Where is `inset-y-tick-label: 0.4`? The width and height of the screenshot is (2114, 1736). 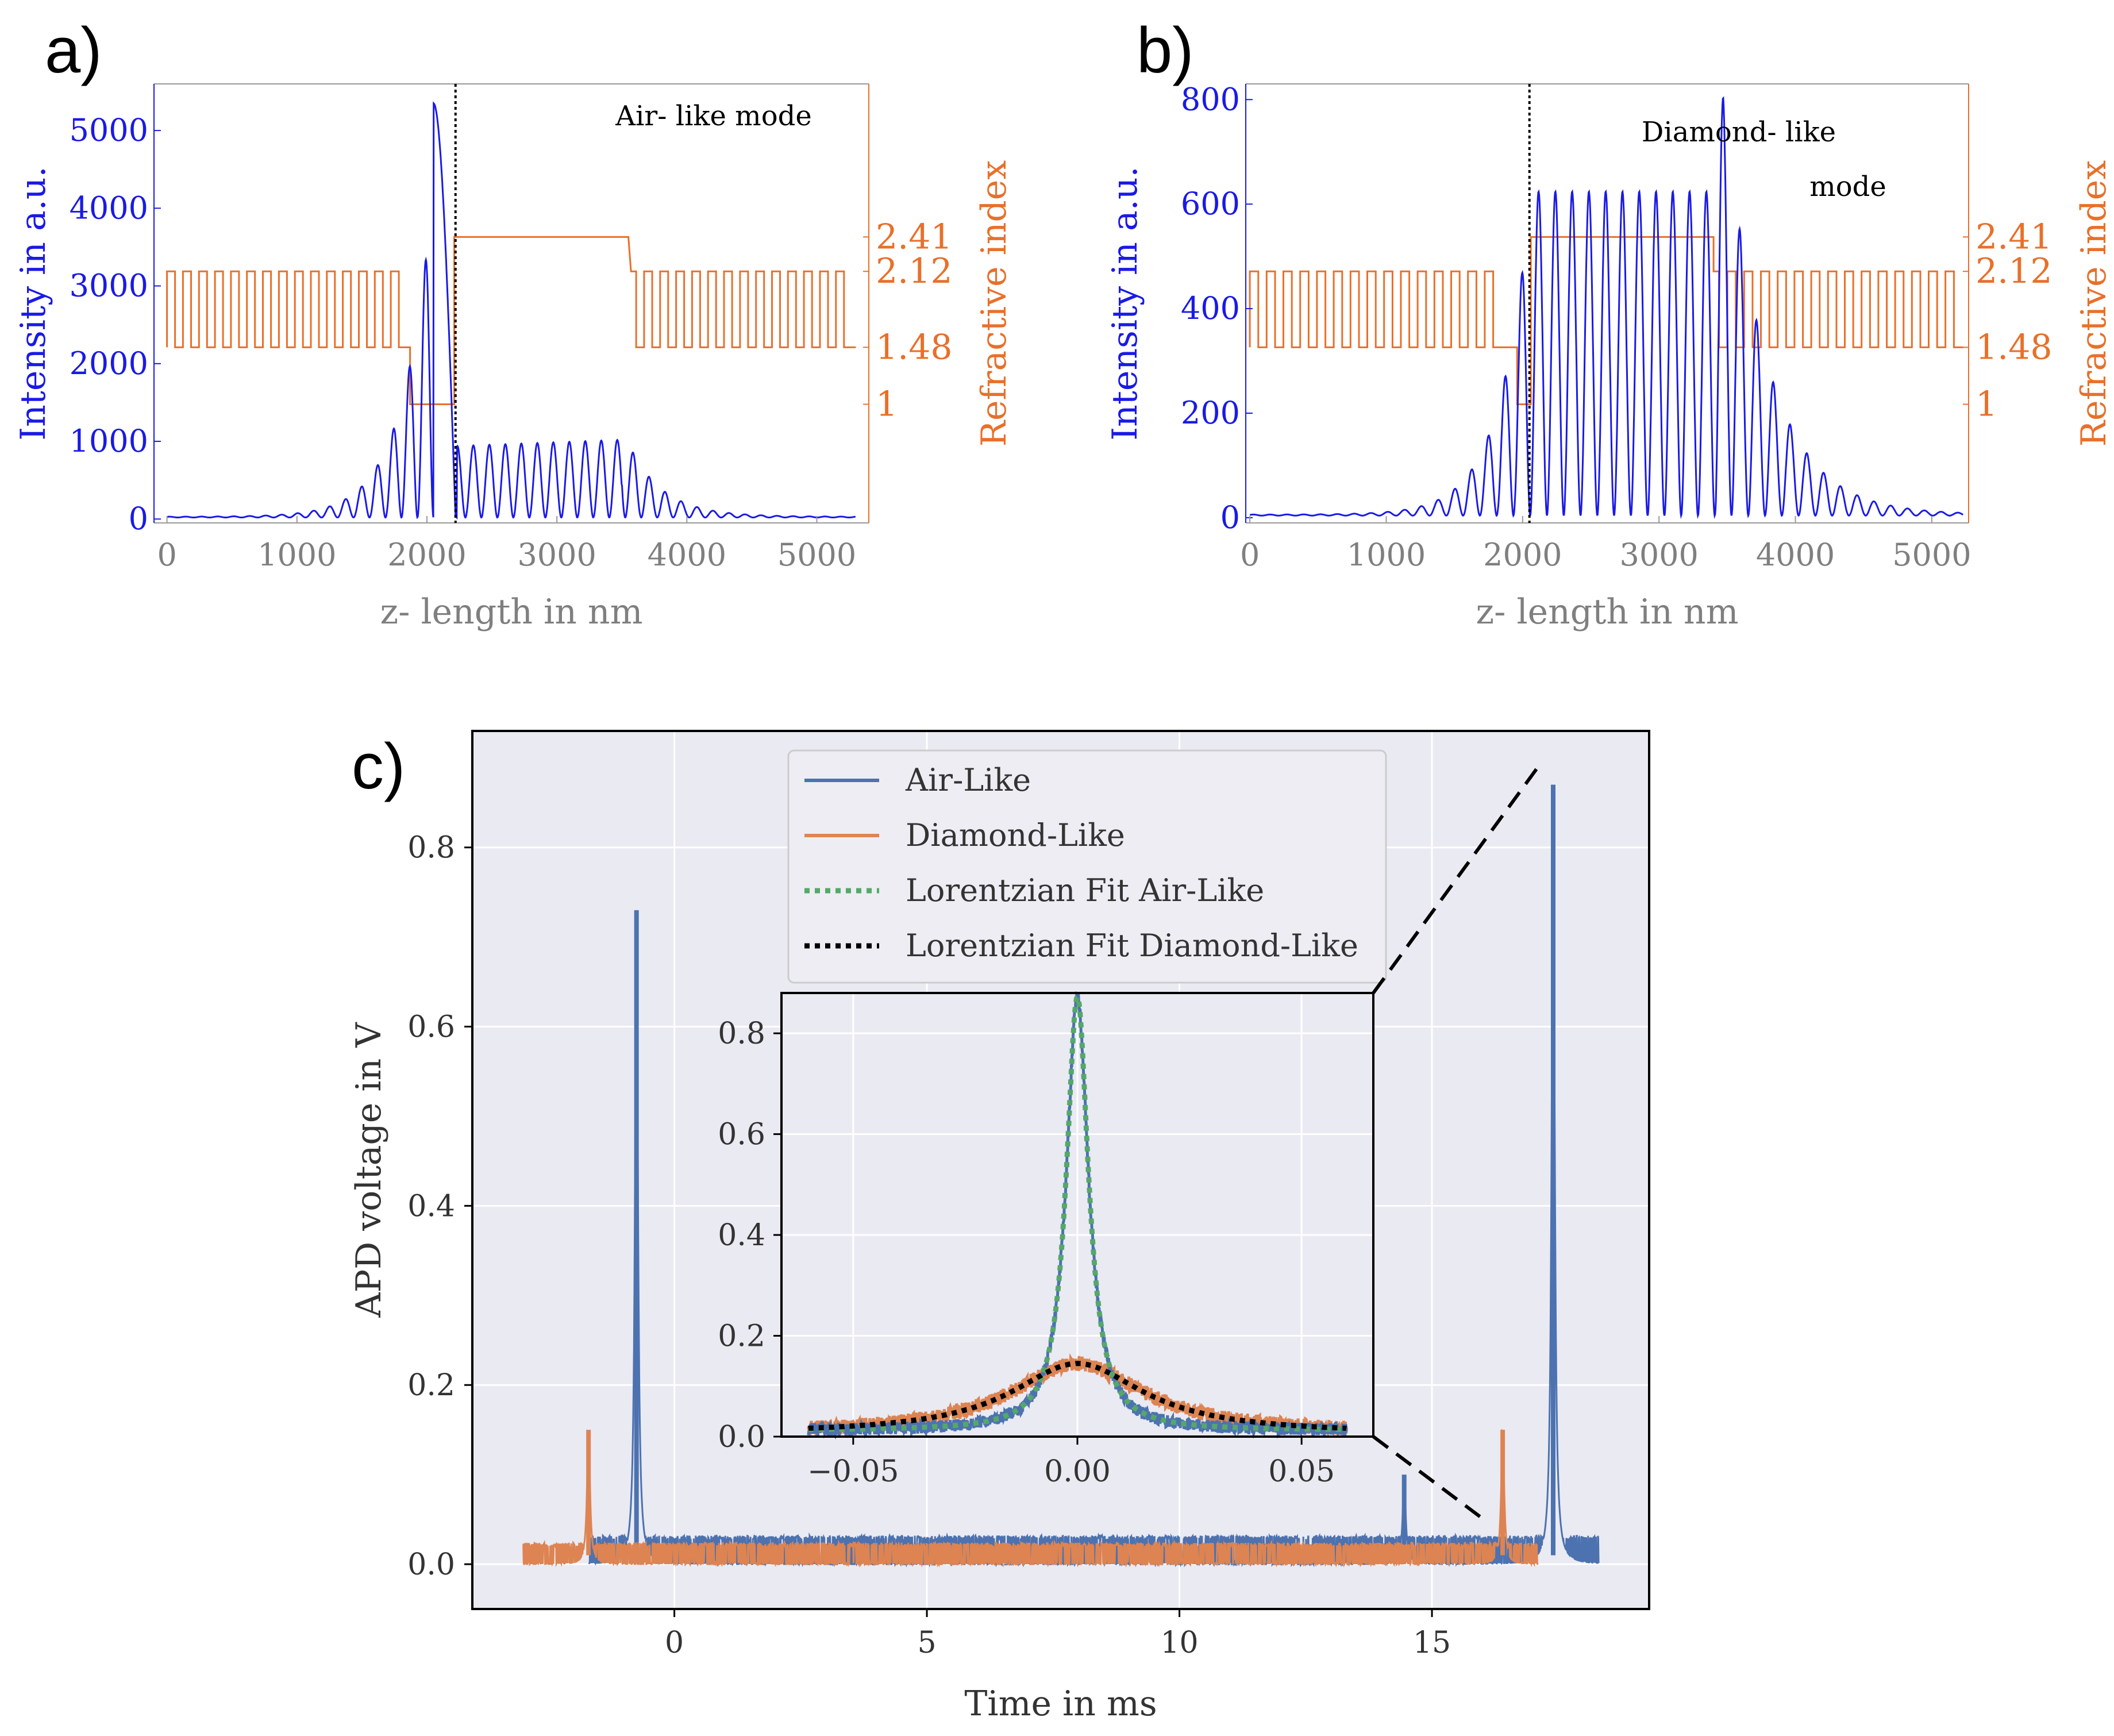 inset-y-tick-label: 0.4 is located at coordinates (742, 1236).